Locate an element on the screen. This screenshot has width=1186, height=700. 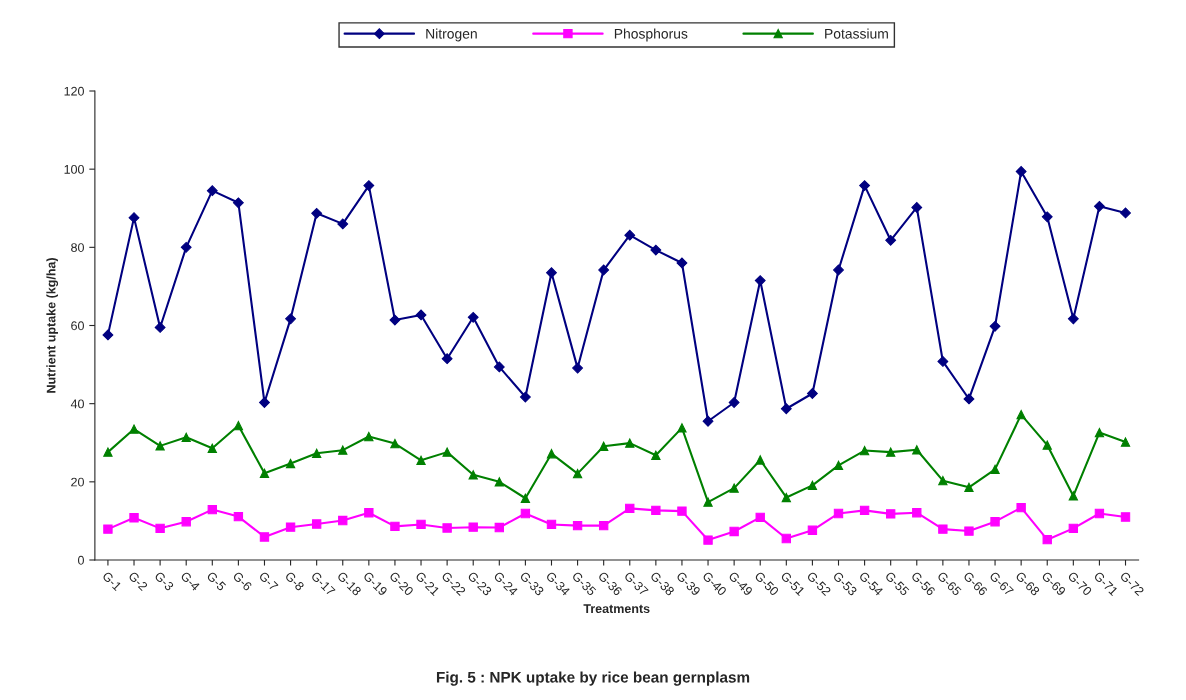
x-tick-label: G-6 is located at coordinates (242, 581).